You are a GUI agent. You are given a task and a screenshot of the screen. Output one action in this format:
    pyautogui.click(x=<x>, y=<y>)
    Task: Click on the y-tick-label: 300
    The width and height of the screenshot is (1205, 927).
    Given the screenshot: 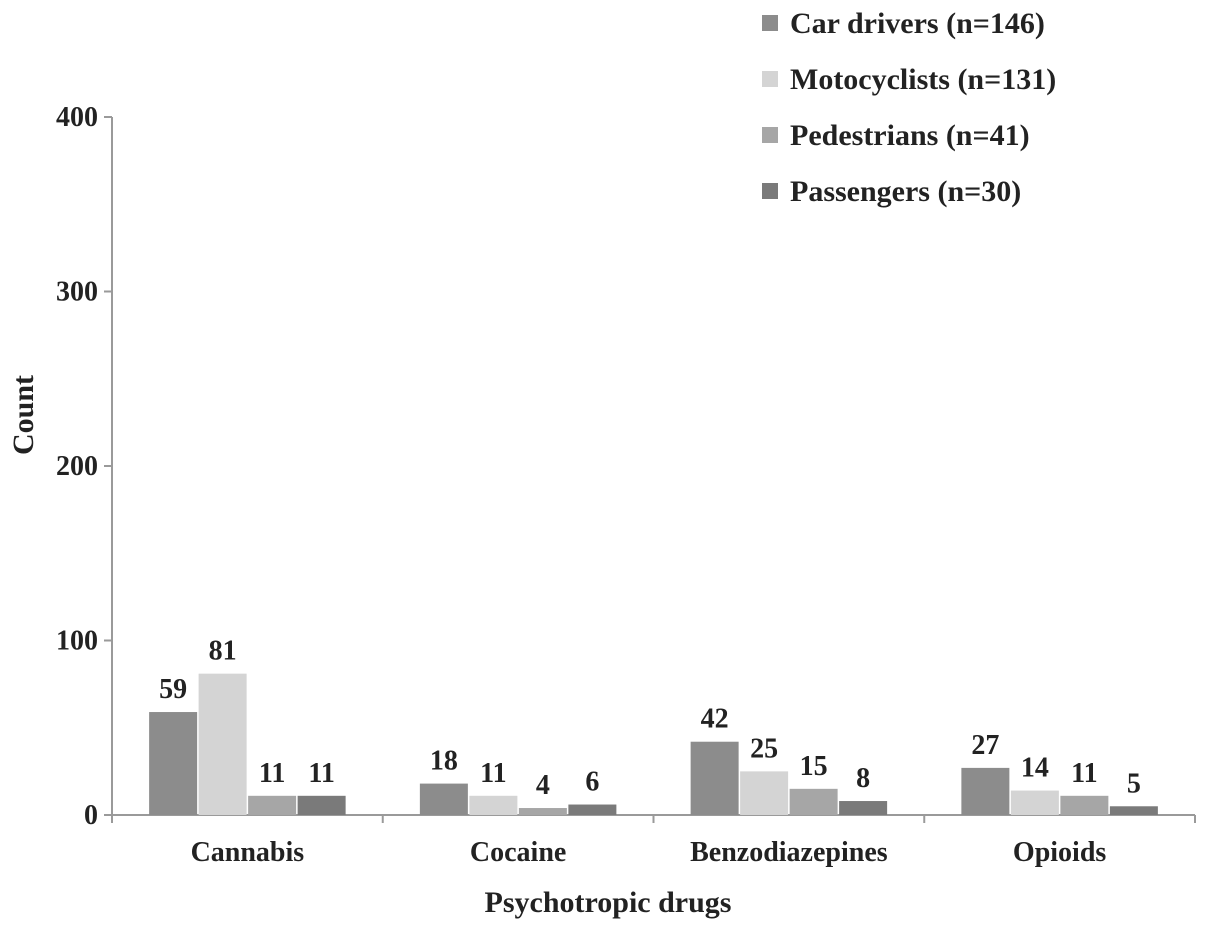 What is the action you would take?
    pyautogui.click(x=77, y=292)
    